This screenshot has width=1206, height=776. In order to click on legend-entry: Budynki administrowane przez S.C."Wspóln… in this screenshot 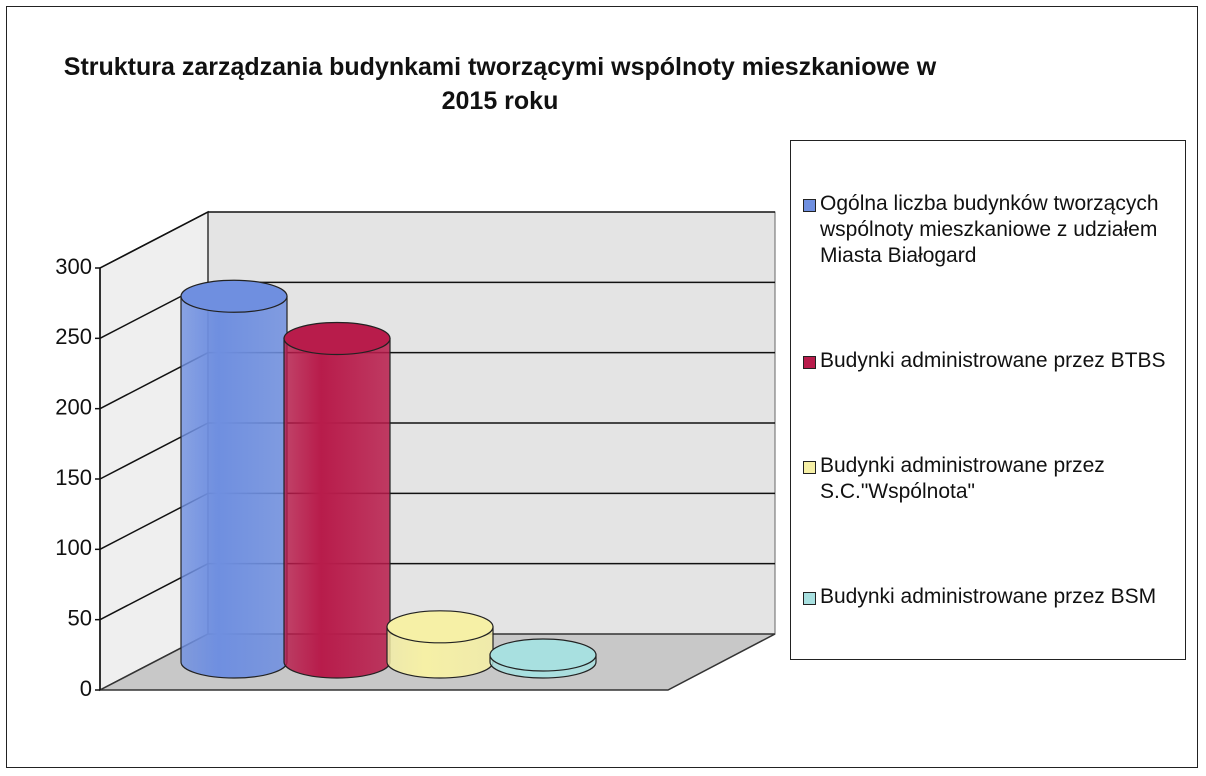, I will do `click(990, 479)`.